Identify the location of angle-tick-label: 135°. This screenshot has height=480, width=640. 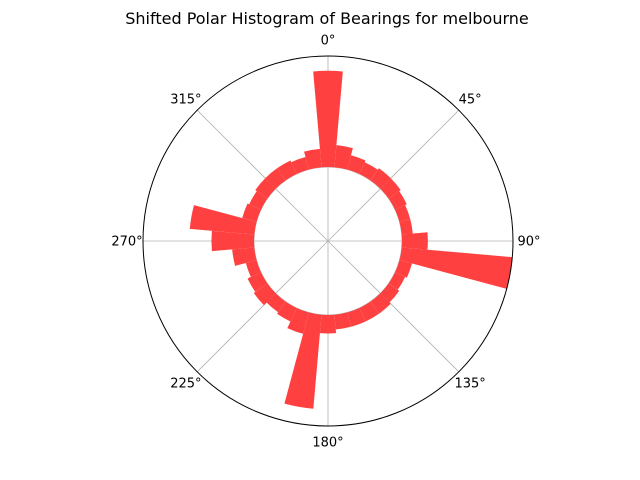
(469, 384).